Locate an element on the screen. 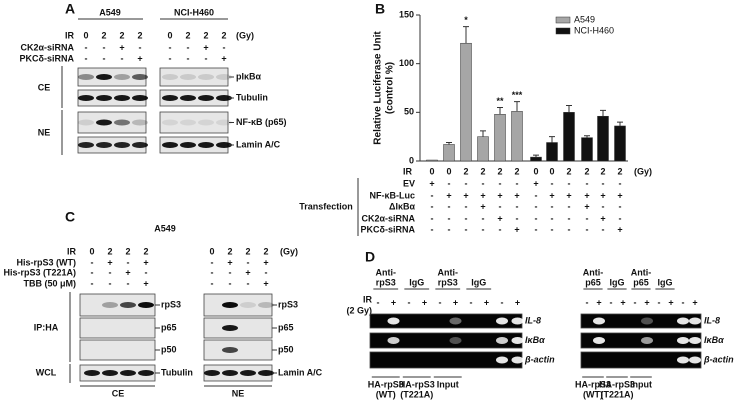  row-label: ΔIκBα is located at coordinates (402, 206).